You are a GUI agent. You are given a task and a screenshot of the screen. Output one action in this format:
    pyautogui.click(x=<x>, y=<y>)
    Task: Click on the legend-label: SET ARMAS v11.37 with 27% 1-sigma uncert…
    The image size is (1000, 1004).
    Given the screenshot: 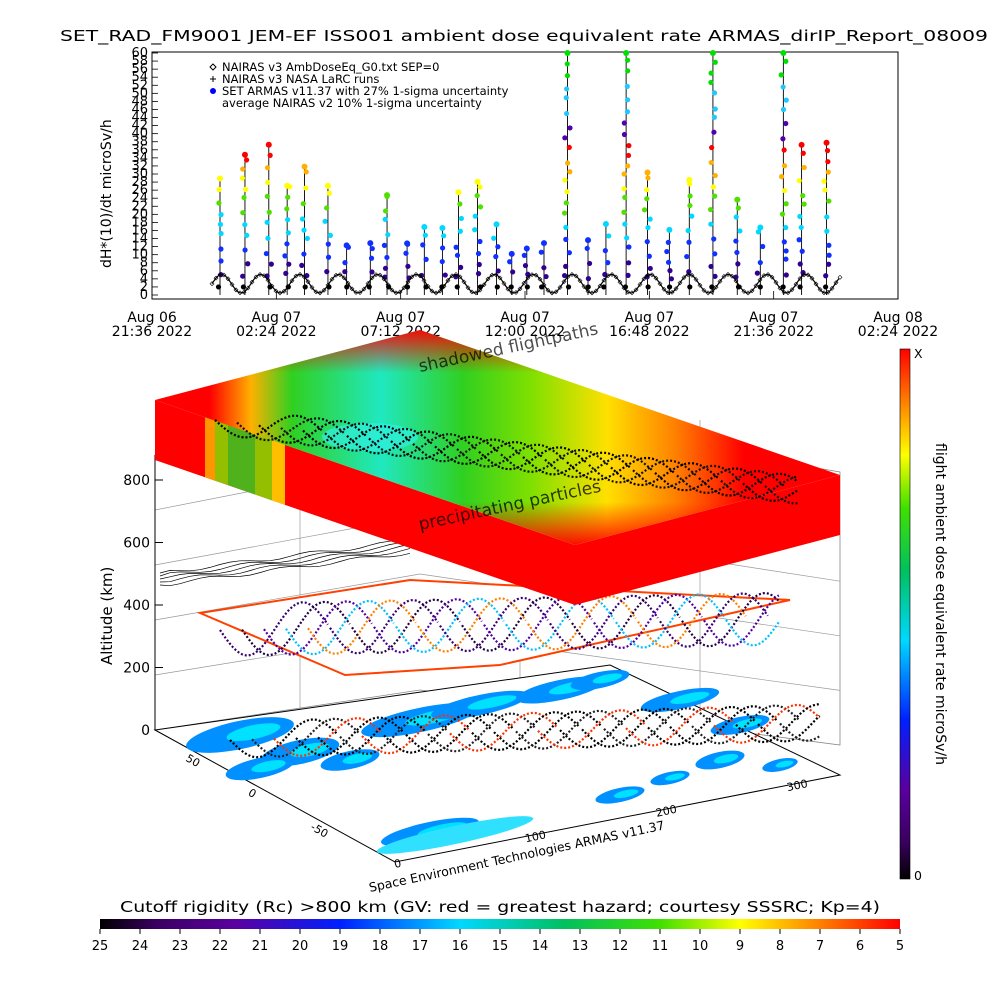 What is the action you would take?
    pyautogui.click(x=365, y=91)
    